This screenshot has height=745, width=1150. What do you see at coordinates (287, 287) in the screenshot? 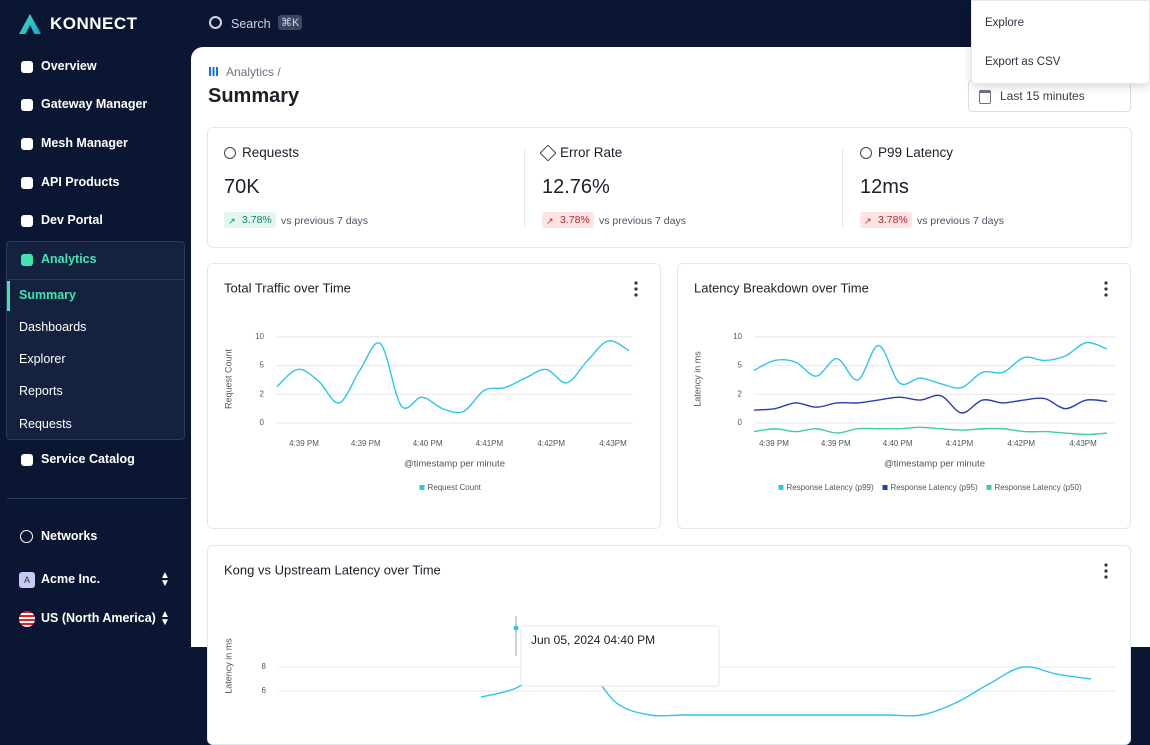
I see `chart-title: Total Traffic over Time` at bounding box center [287, 287].